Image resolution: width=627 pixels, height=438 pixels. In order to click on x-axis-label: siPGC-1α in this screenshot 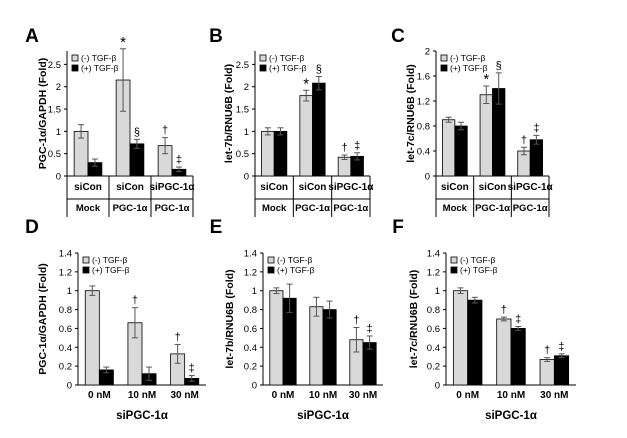, I will do `click(142, 416)`.